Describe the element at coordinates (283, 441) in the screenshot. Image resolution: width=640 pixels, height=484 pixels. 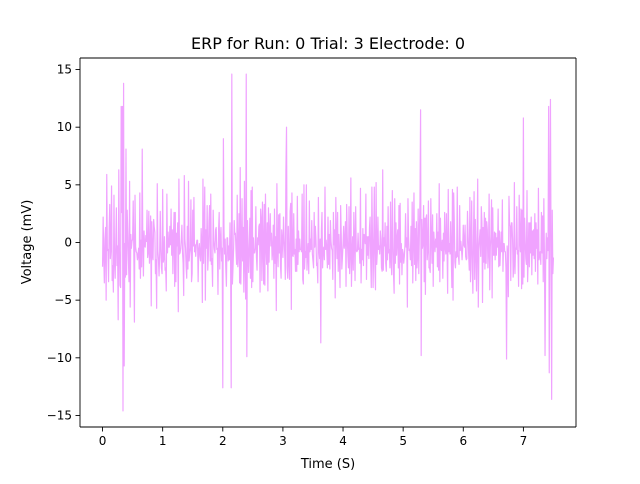
I see `x-tick-label: 3` at that location.